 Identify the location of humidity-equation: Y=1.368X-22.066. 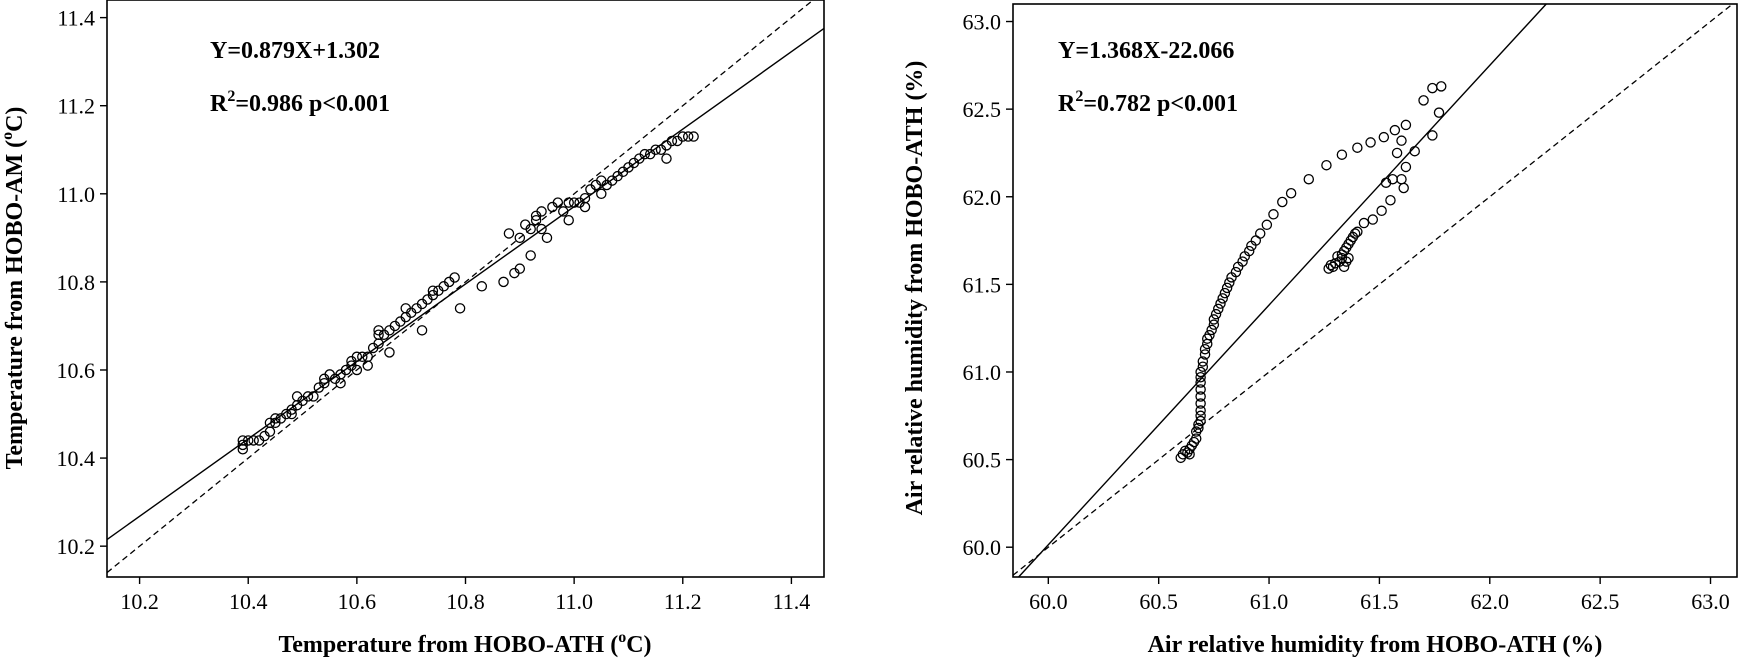
(1146, 51).